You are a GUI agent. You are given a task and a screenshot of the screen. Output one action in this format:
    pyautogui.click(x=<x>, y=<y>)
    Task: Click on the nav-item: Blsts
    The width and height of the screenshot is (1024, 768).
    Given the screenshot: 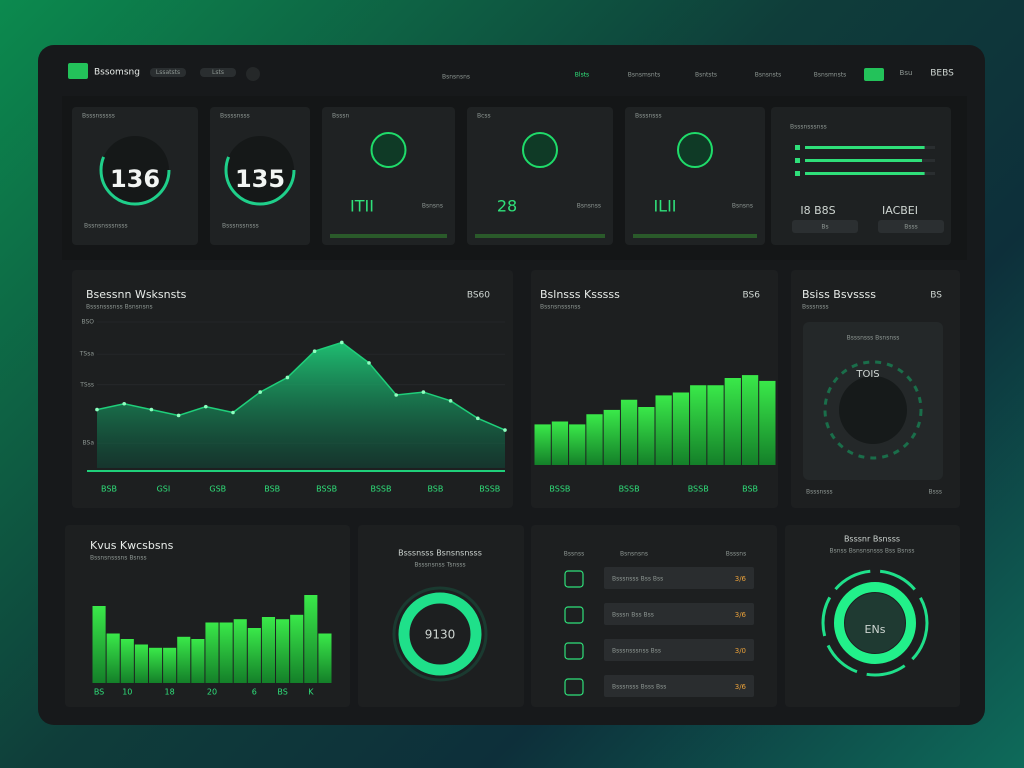 What is the action you would take?
    pyautogui.click(x=582, y=75)
    